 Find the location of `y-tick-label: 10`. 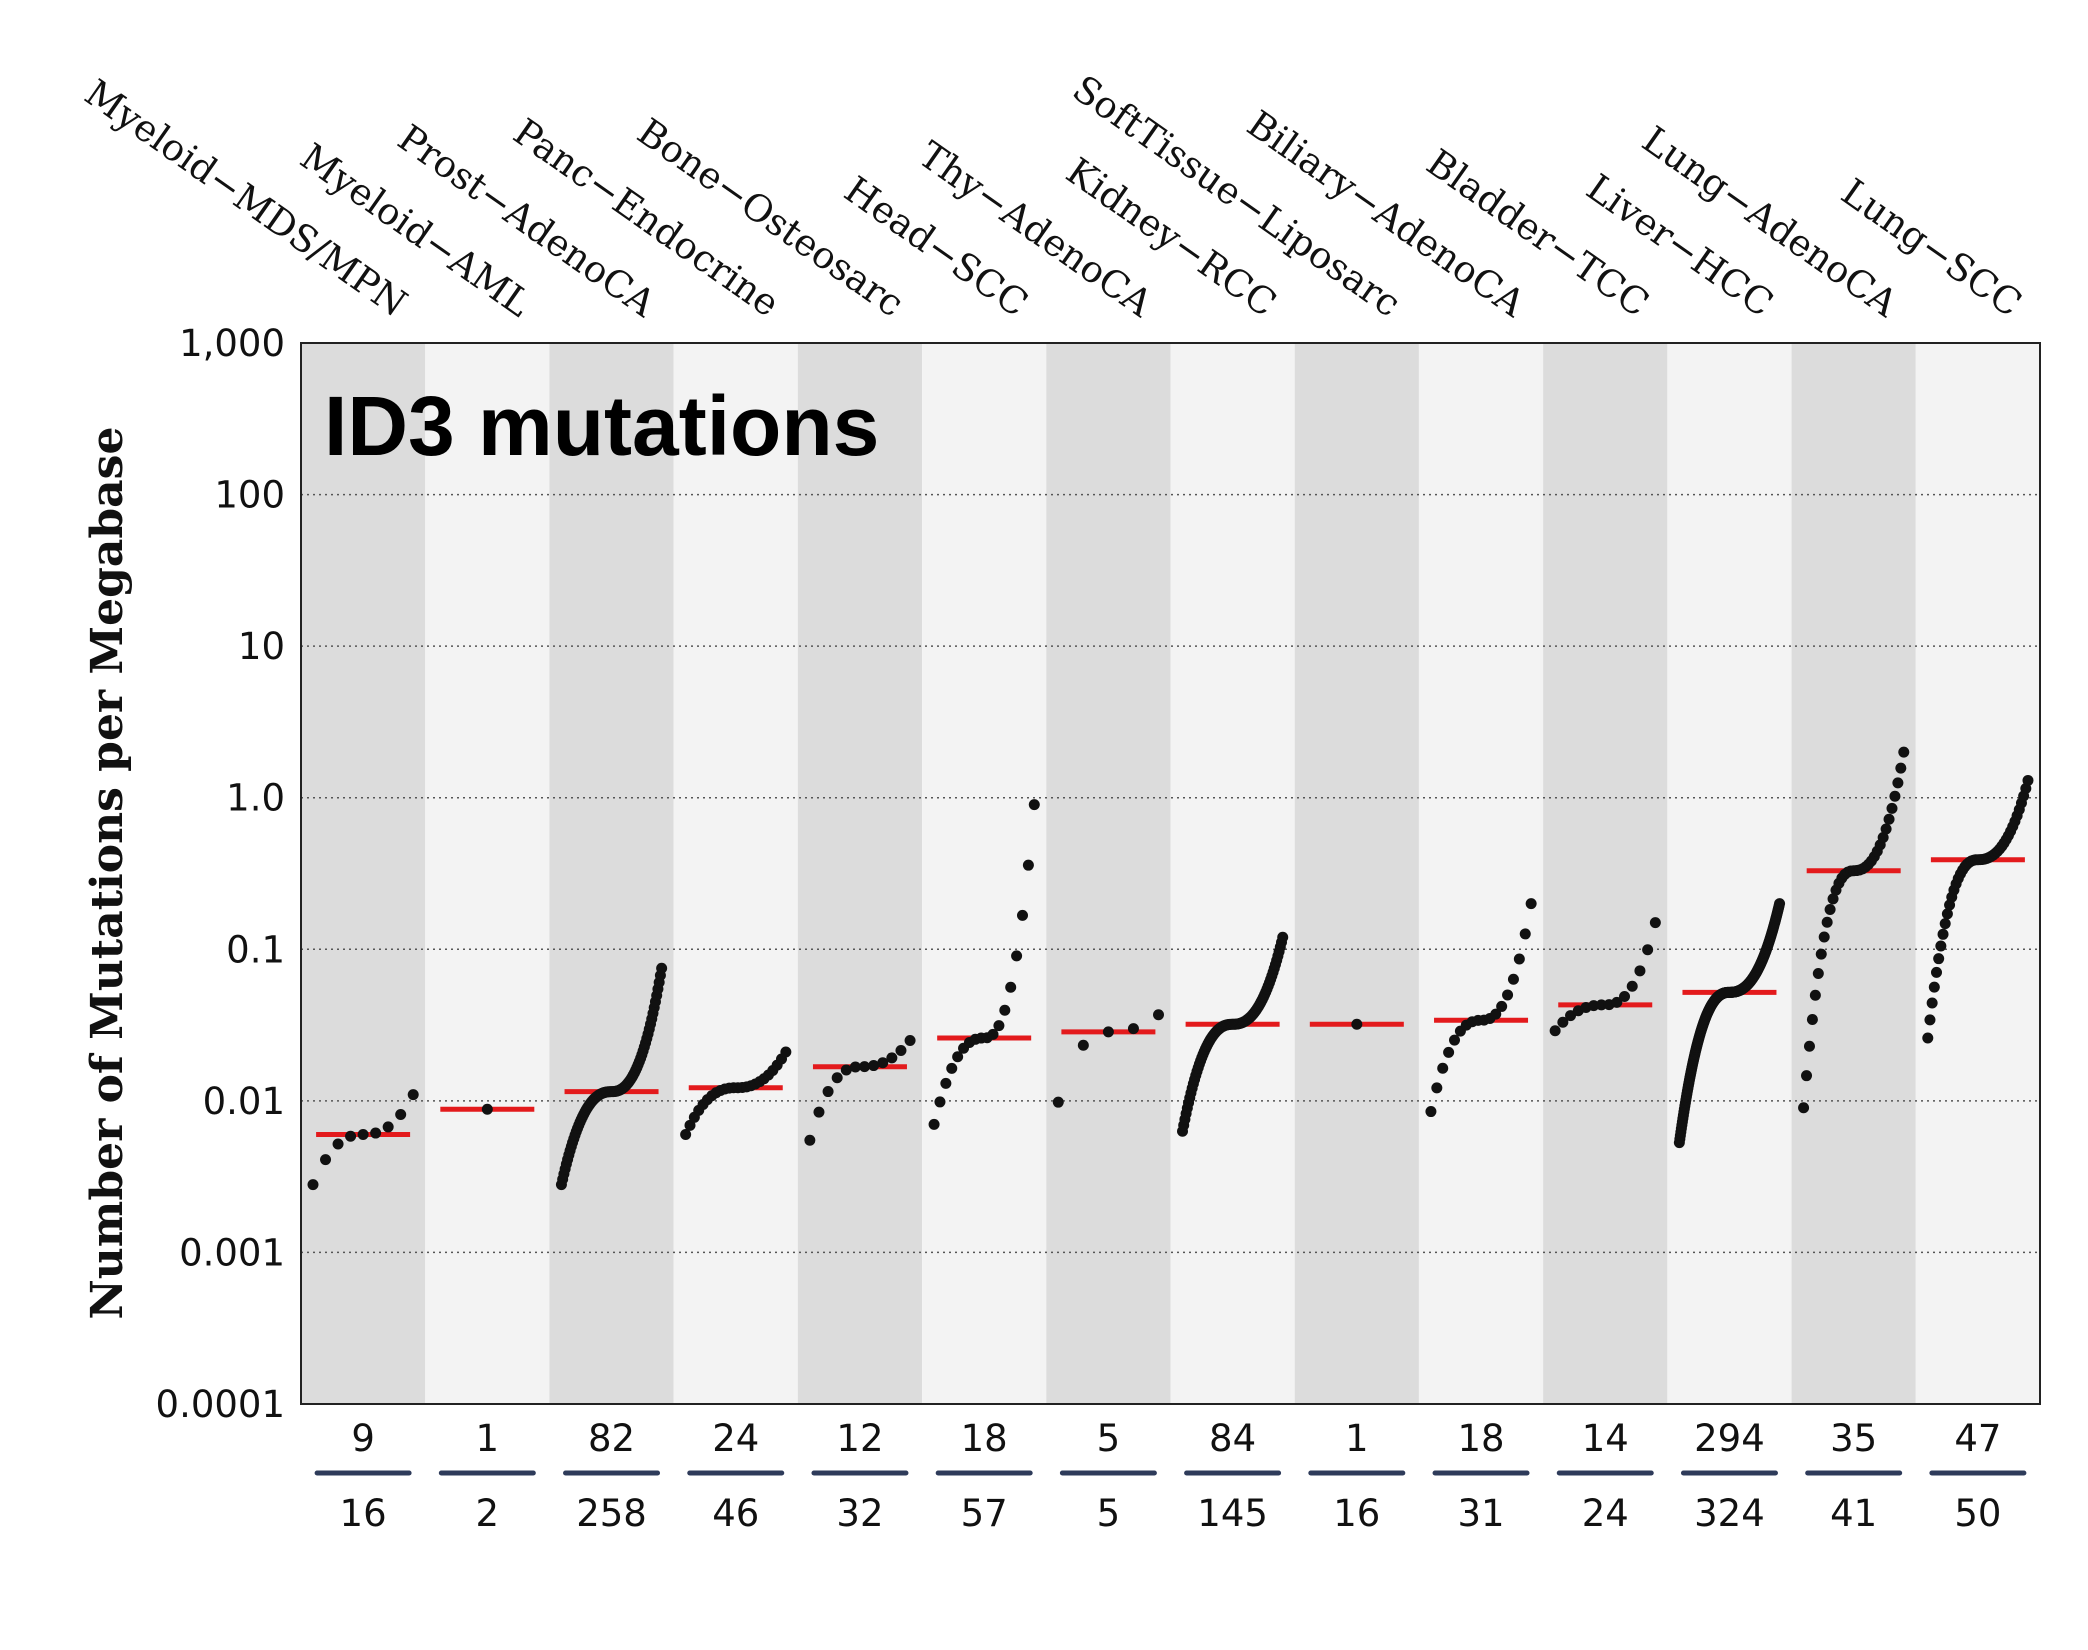

y-tick-label: 10 is located at coordinates (261, 646).